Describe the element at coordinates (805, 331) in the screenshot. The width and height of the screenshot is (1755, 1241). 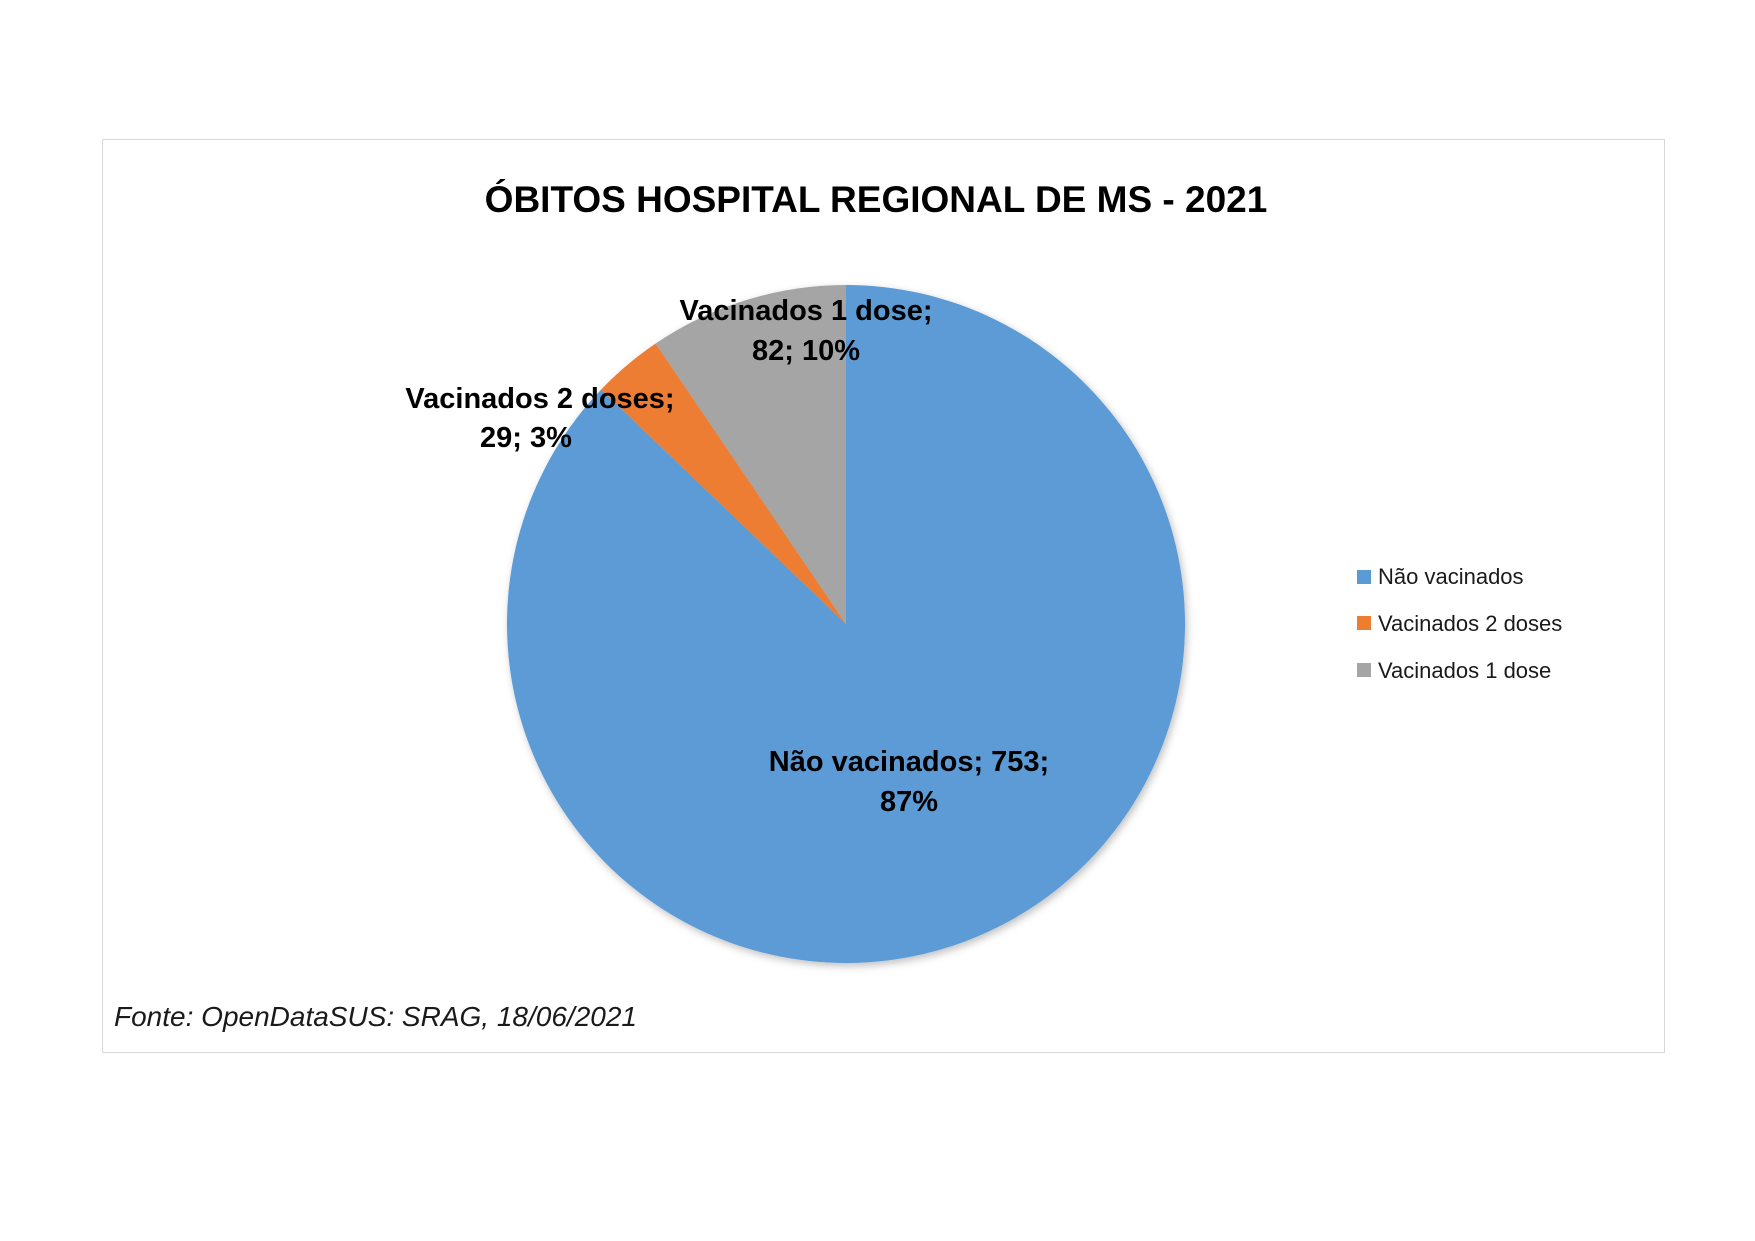
I see `data-label-vacinados-1-dose: Vacinados 1 dose; 82; 10%` at that location.